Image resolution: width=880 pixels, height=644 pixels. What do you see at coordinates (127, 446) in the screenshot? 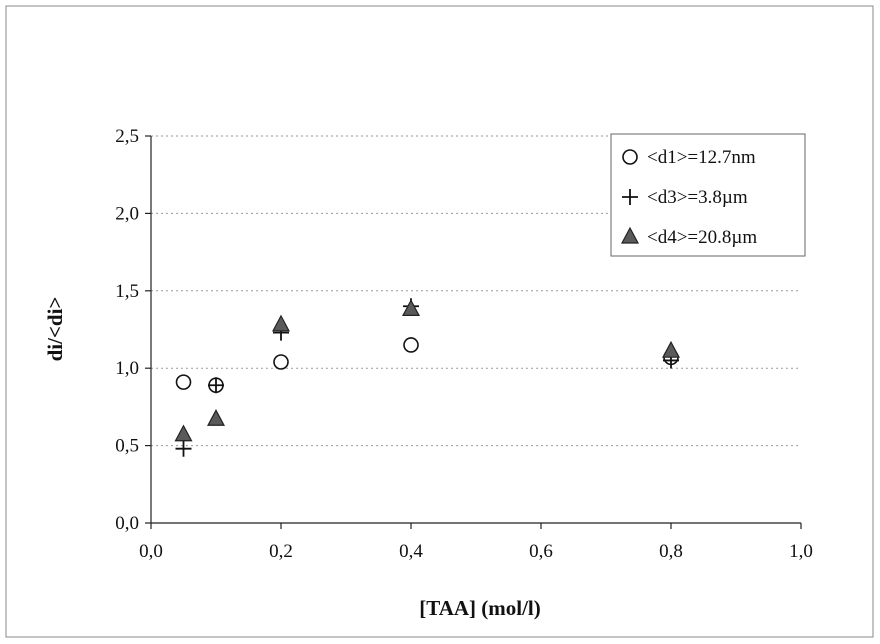
I see `y-tick-label: 0,5` at bounding box center [127, 446].